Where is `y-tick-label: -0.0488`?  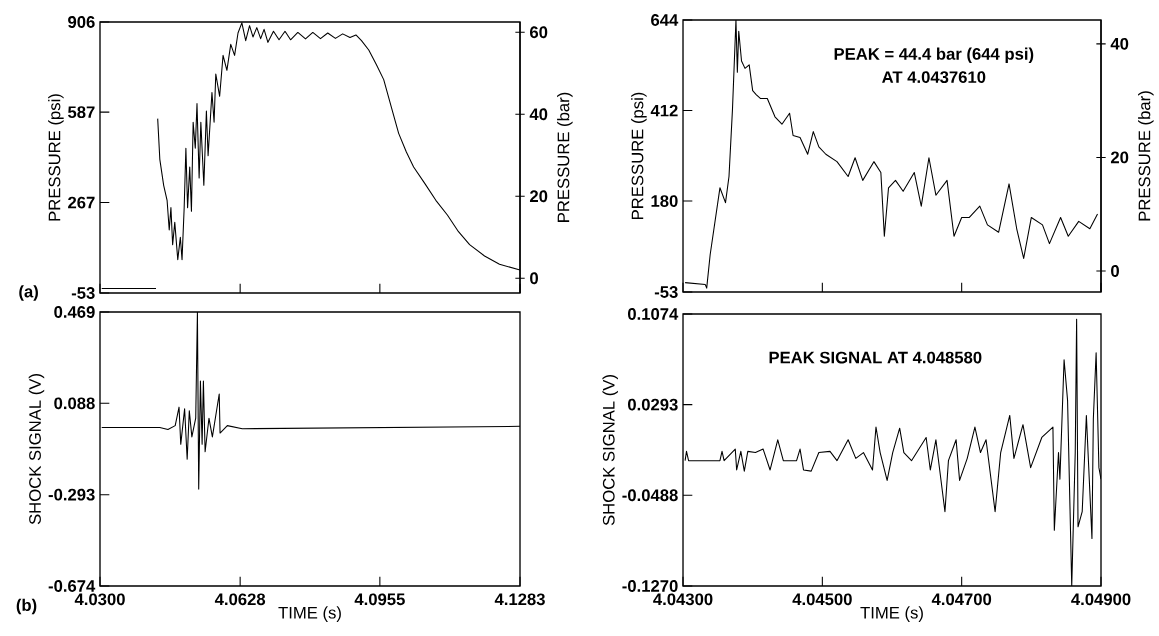
y-tick-label: -0.0488 is located at coordinates (650, 495).